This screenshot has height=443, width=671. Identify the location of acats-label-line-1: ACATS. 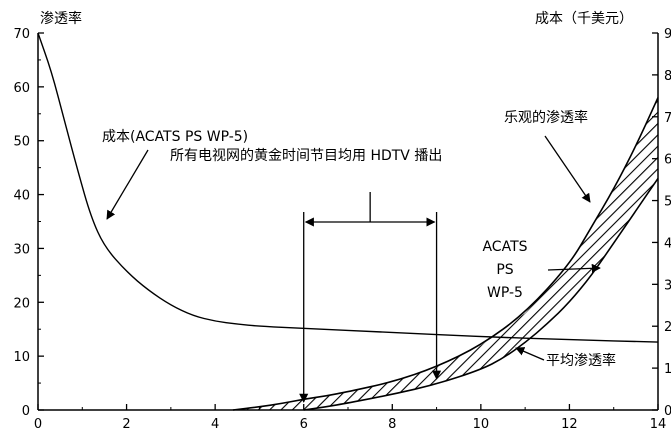
(504, 247).